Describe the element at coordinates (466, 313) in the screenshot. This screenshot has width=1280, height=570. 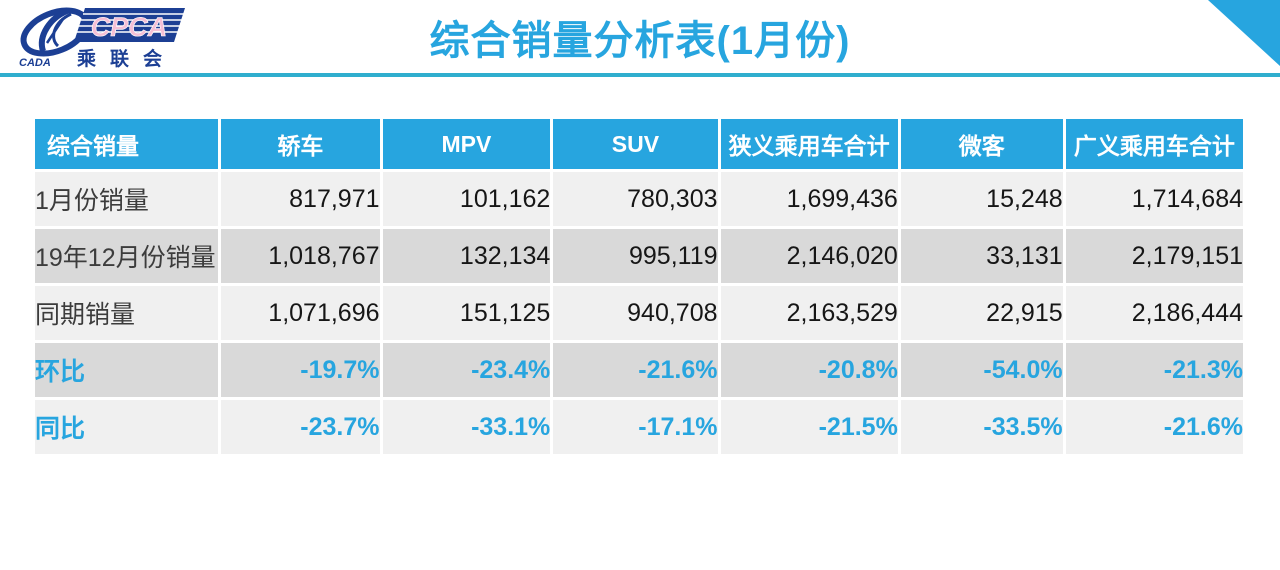
I see `value-cell: 151,125` at that location.